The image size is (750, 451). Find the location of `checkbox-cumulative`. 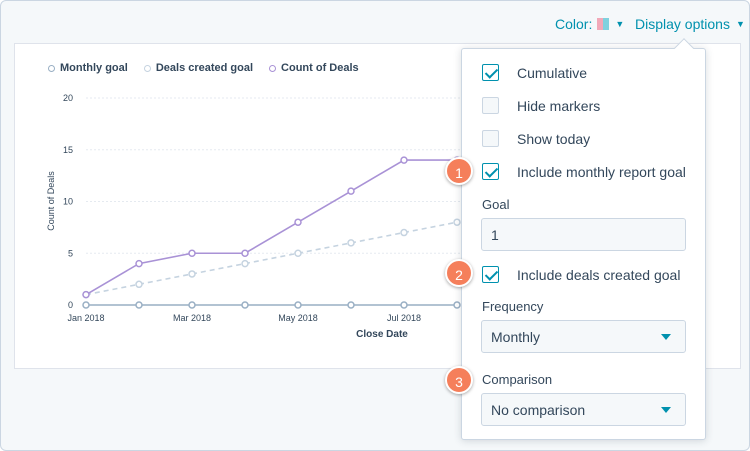

checkbox-cumulative is located at coordinates (490, 72).